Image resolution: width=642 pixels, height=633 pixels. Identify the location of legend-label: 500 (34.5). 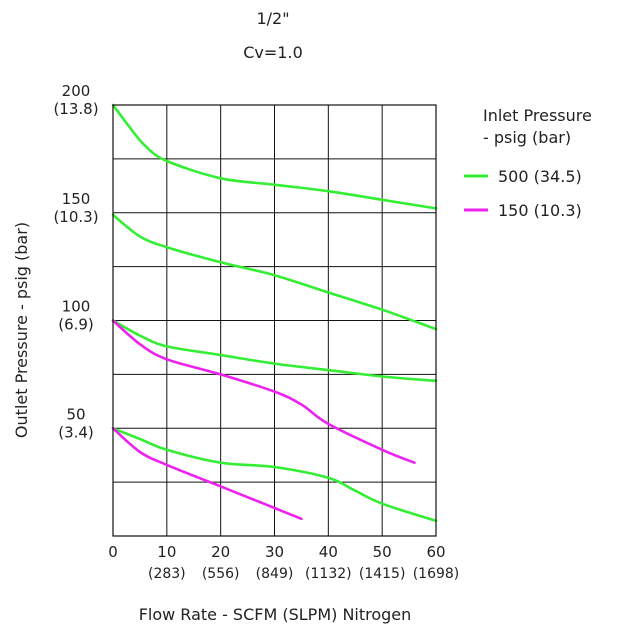
(540, 176).